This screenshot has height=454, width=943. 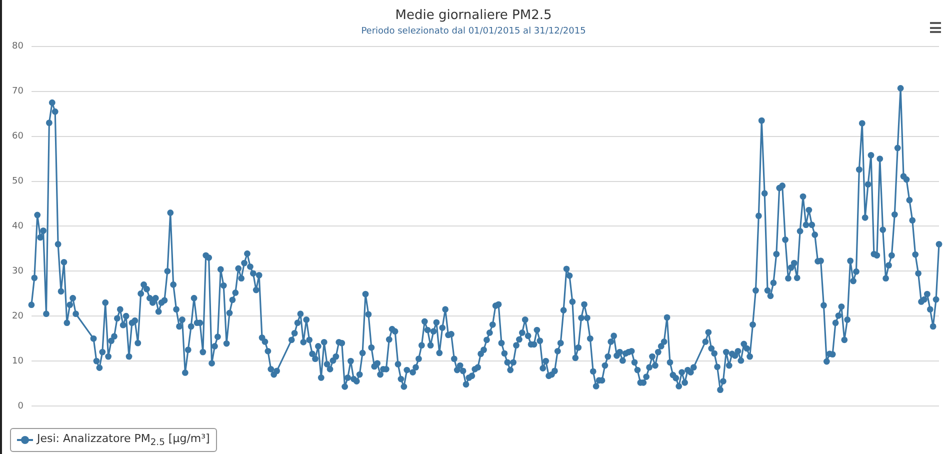 What do you see at coordinates (18, 316) in the screenshot?
I see `y-tick-label: 20` at bounding box center [18, 316].